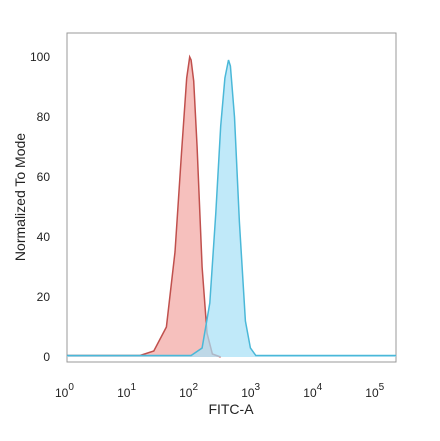 This screenshot has width=440, height=441. I want to click on y-tick-labels: 0 20 40 60 80 100, so click(40, 207).